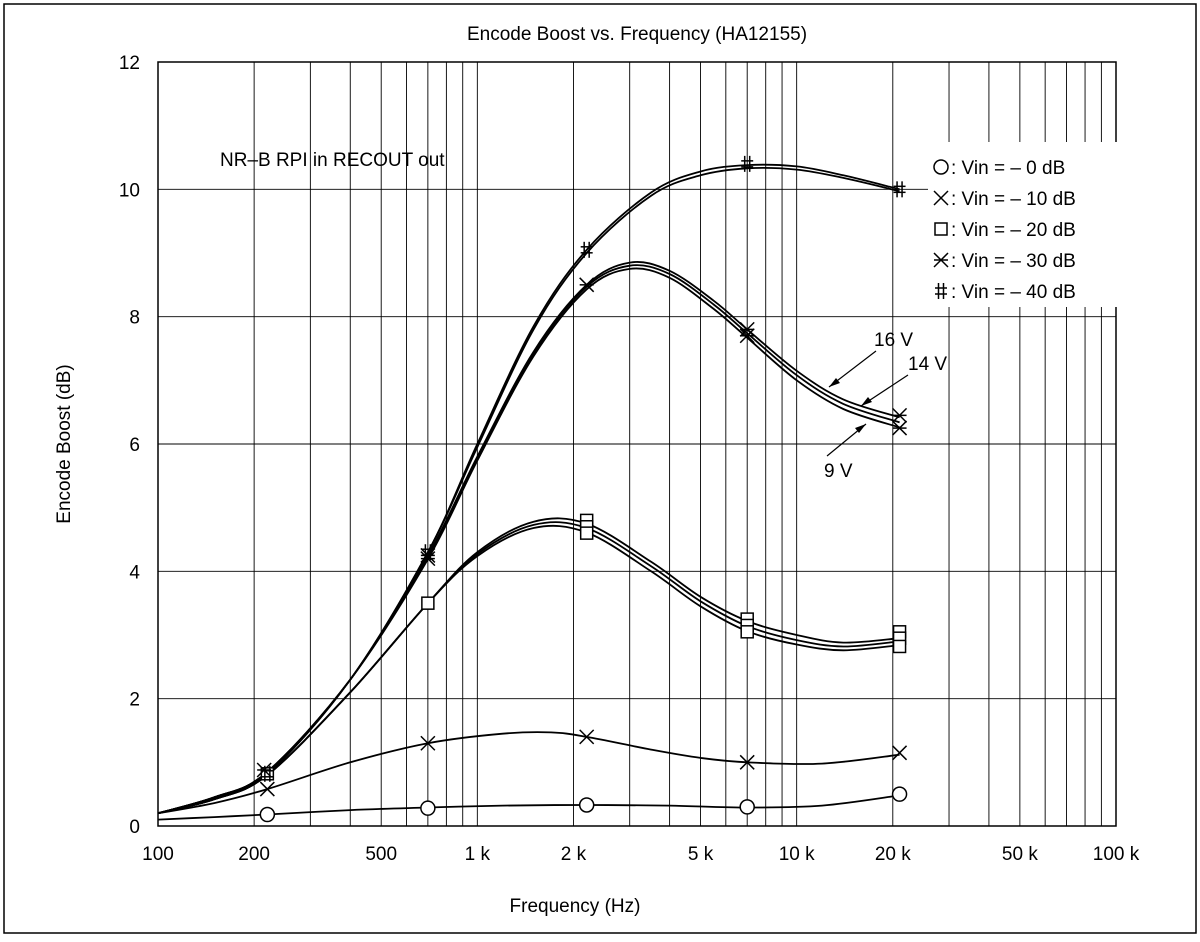  What do you see at coordinates (575, 906) in the screenshot?
I see `x-axis-label: Frequency (Hz)` at bounding box center [575, 906].